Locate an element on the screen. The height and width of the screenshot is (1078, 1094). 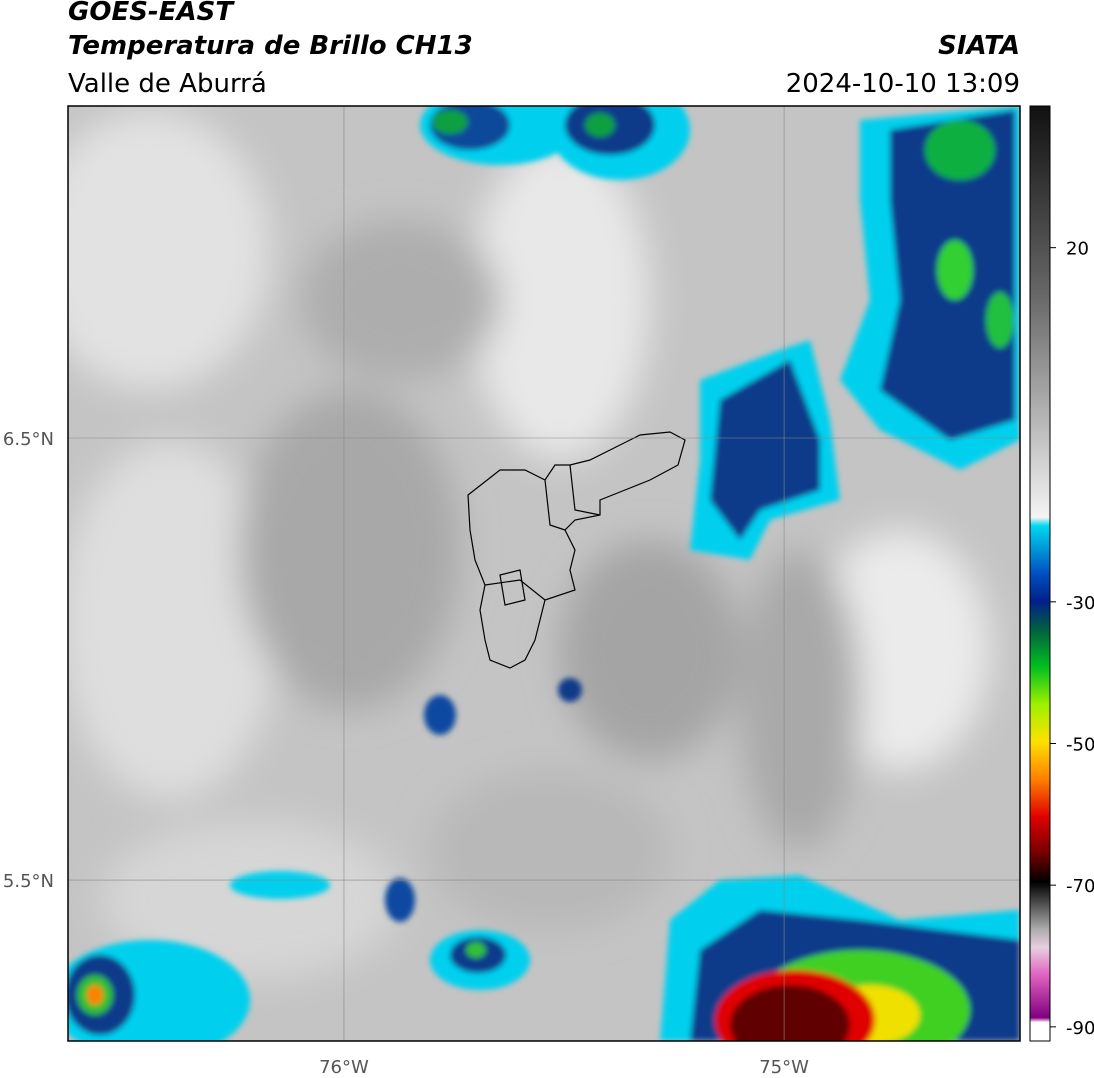
subtitle: Temperatura de Brillo CH13 is located at coordinates (270, 46).